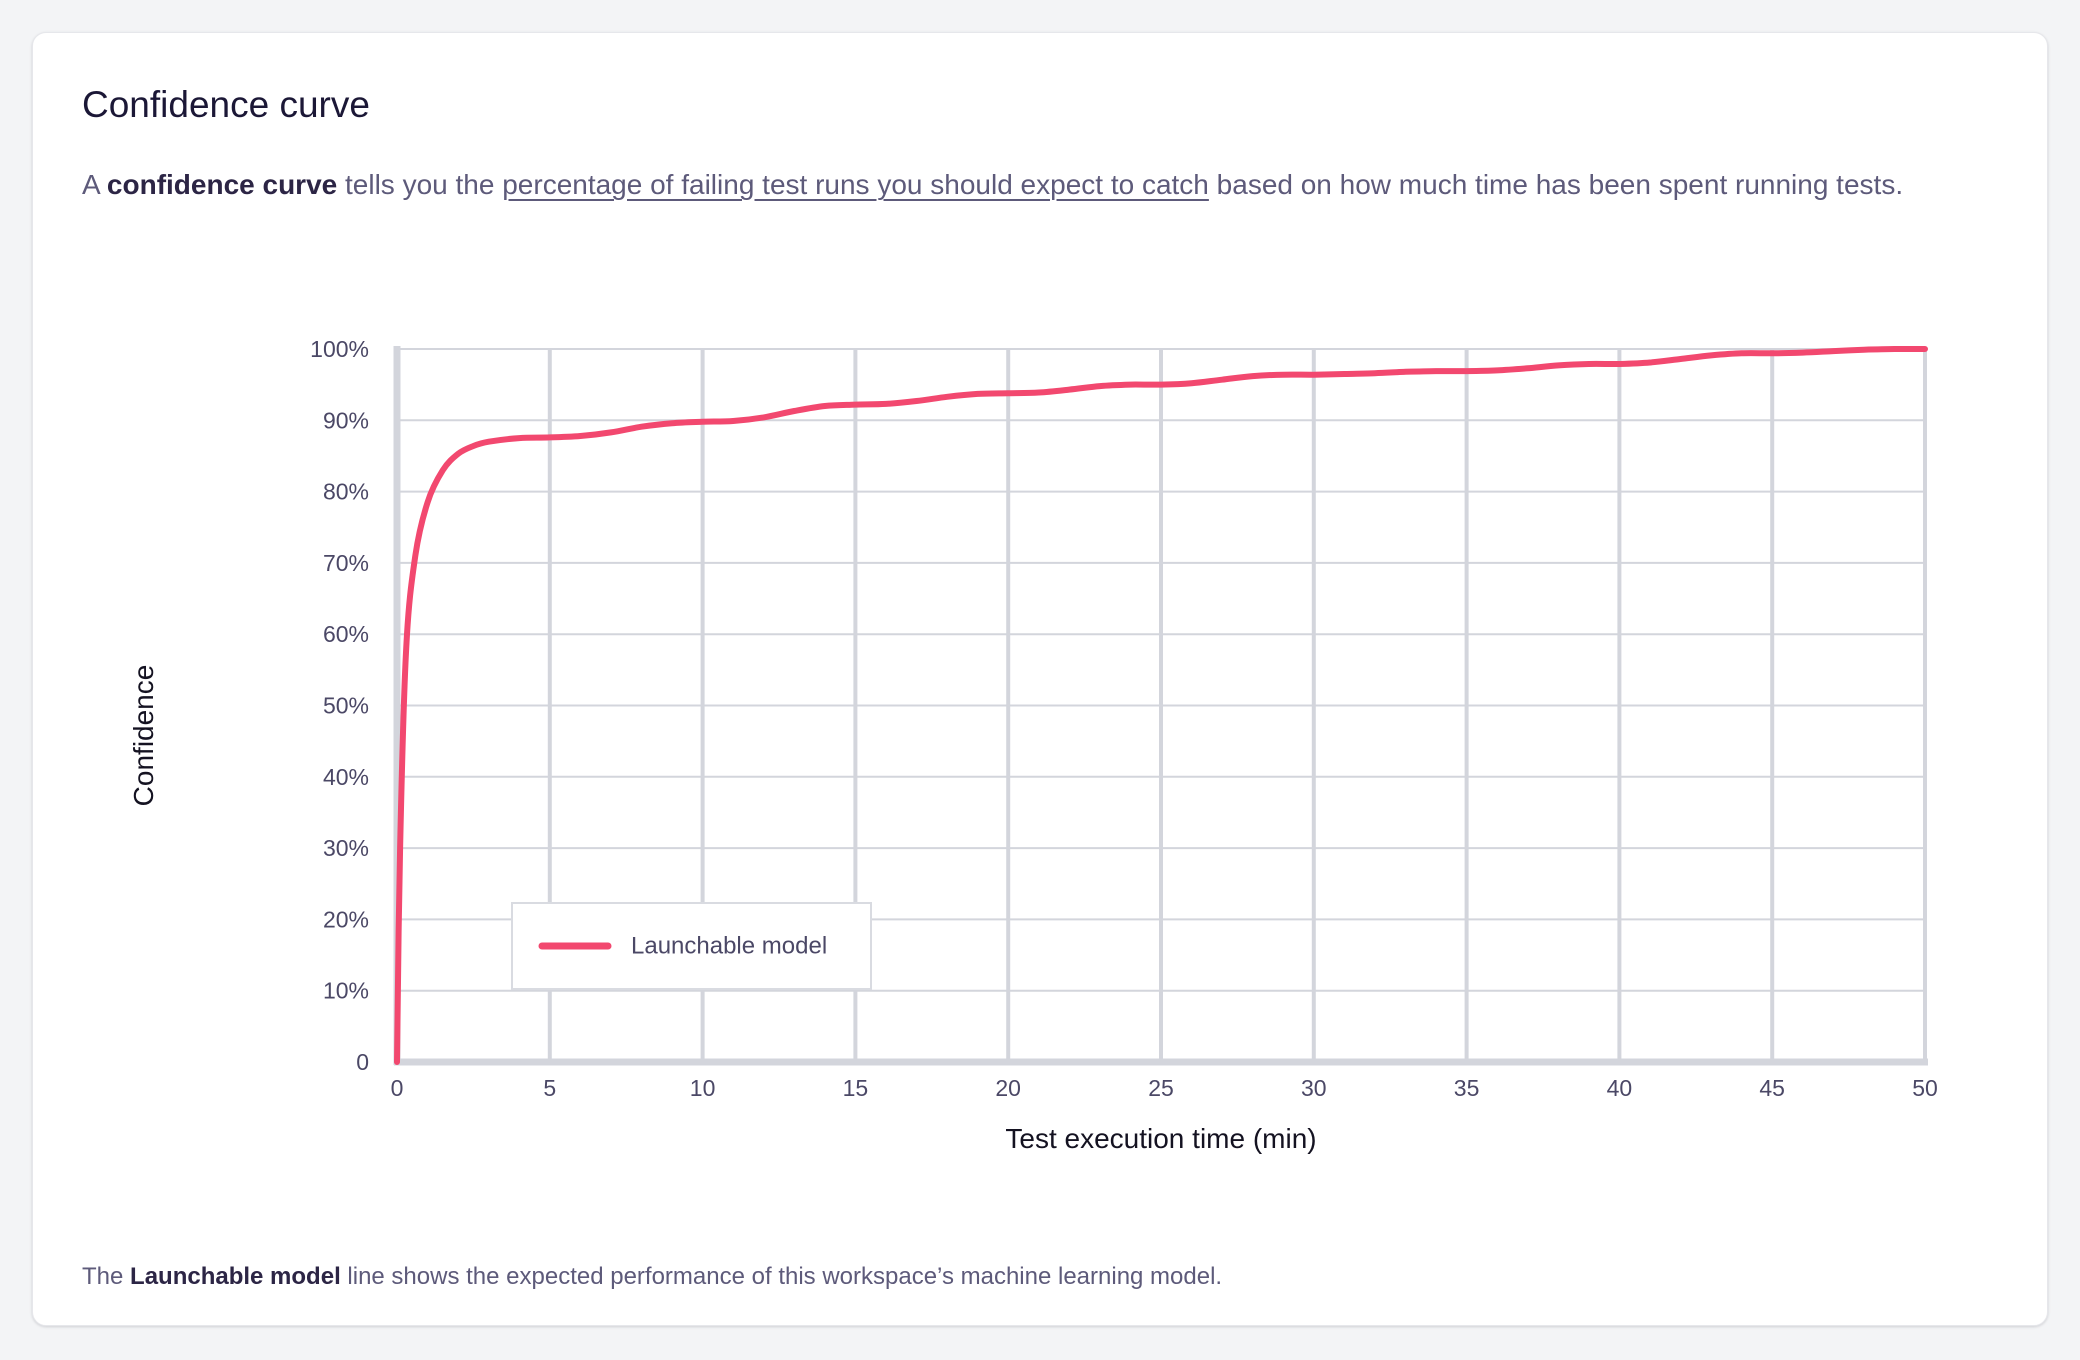 The width and height of the screenshot is (2080, 1360). What do you see at coordinates (1620, 1088) in the screenshot?
I see `x-tick-label: 40` at bounding box center [1620, 1088].